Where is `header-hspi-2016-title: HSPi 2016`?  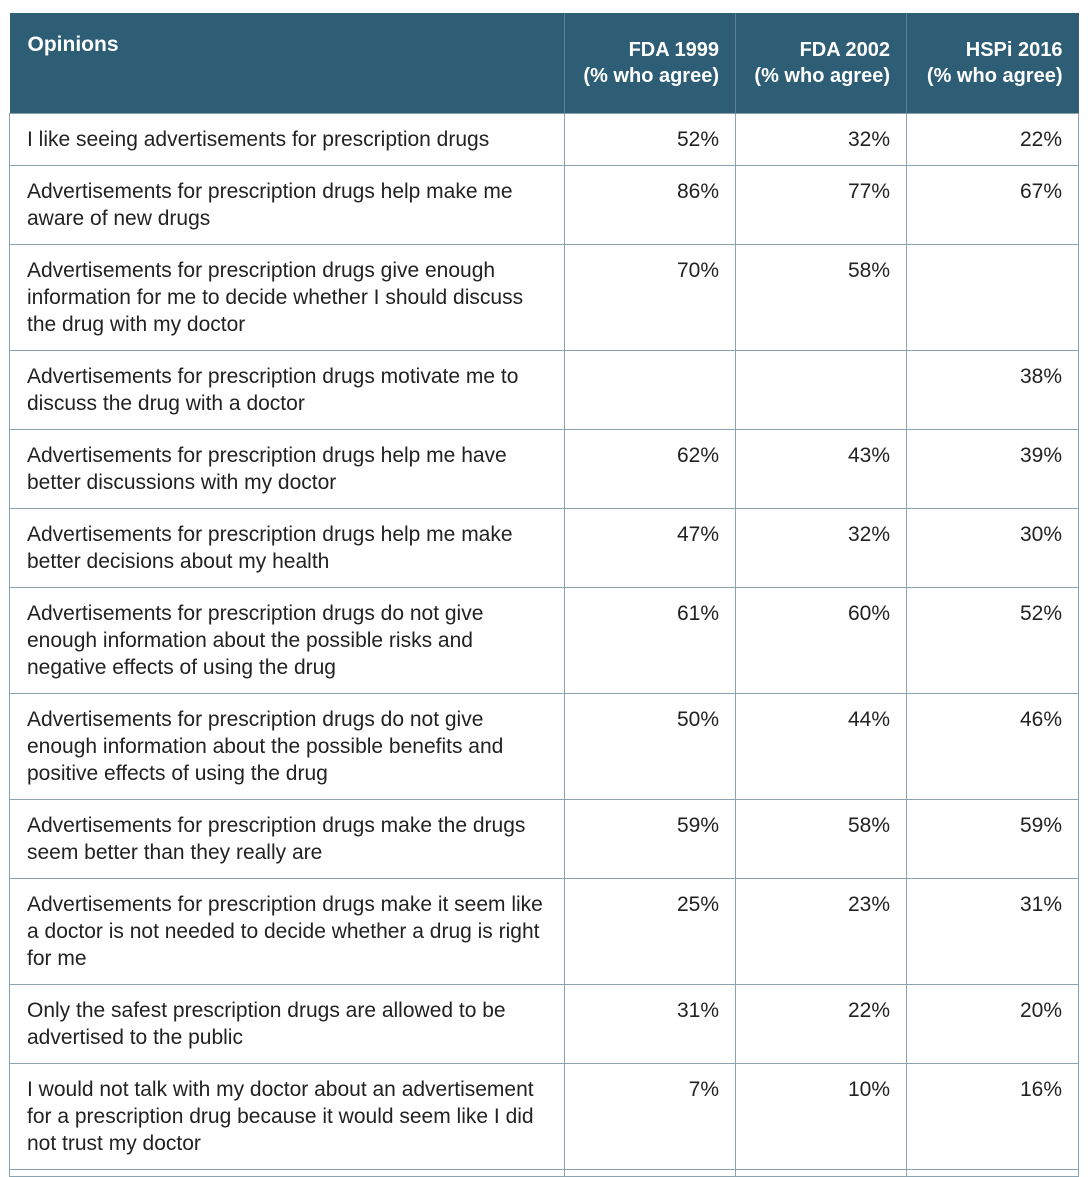 header-hspi-2016-title: HSPi 2016 is located at coordinates (1014, 50).